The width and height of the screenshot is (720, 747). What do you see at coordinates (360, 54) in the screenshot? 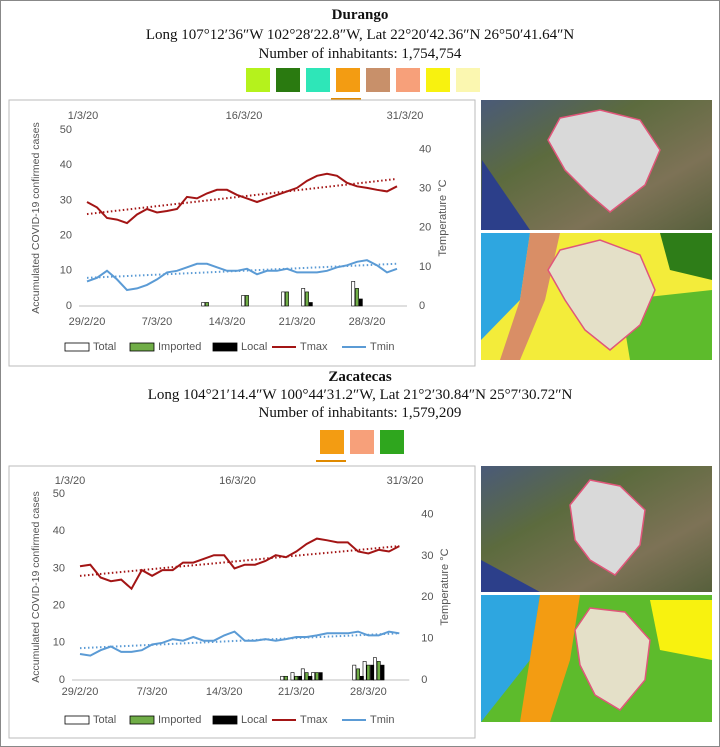
I see `inhabitants: Number of inhabitants: 1,754,754` at bounding box center [360, 54].